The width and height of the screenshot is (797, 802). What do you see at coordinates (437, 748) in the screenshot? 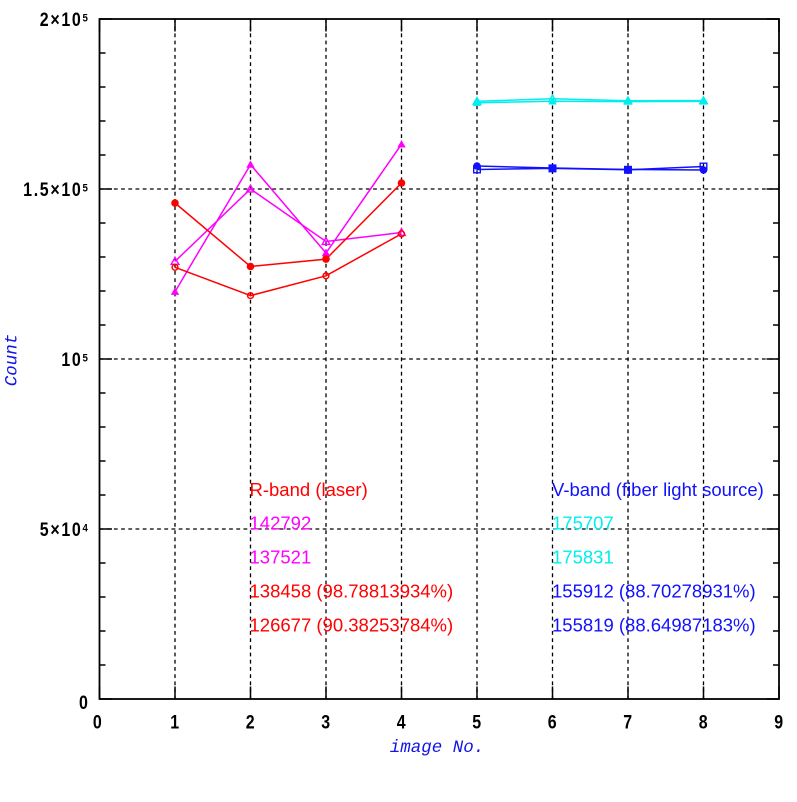
I see `svg-text: image No.` at bounding box center [437, 748].